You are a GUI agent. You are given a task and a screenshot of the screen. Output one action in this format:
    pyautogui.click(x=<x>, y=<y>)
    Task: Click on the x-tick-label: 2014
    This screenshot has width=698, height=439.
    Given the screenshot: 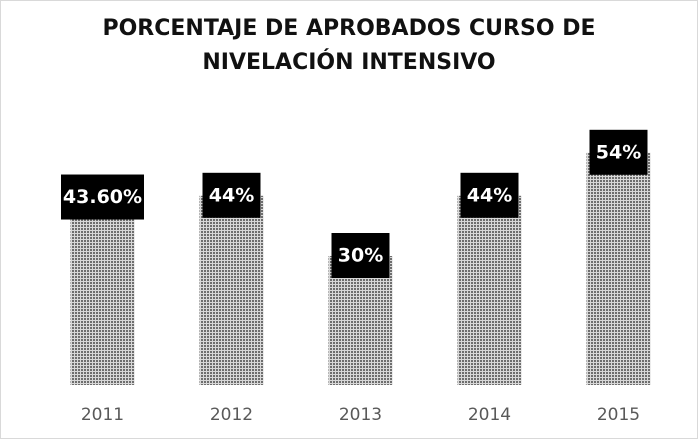 What is the action you would take?
    pyautogui.click(x=489, y=415)
    